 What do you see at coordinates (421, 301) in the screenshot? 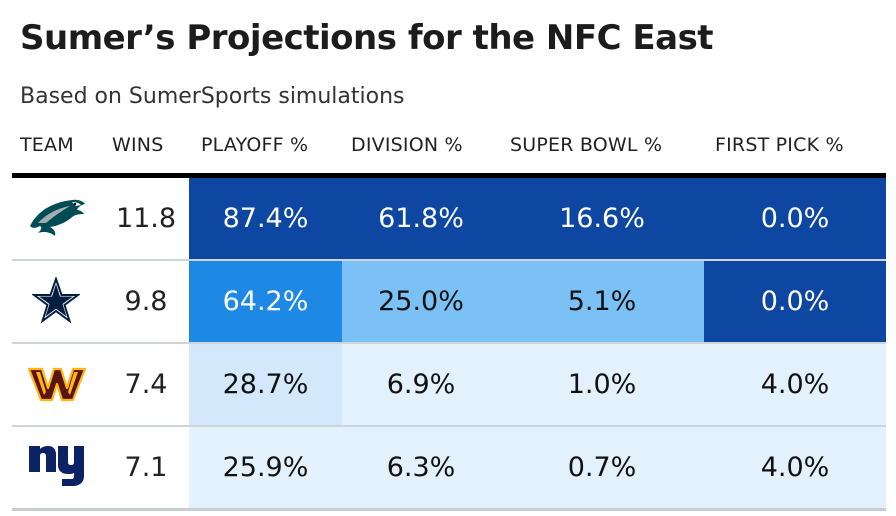
I see `division-cell: 25.0%` at bounding box center [421, 301].